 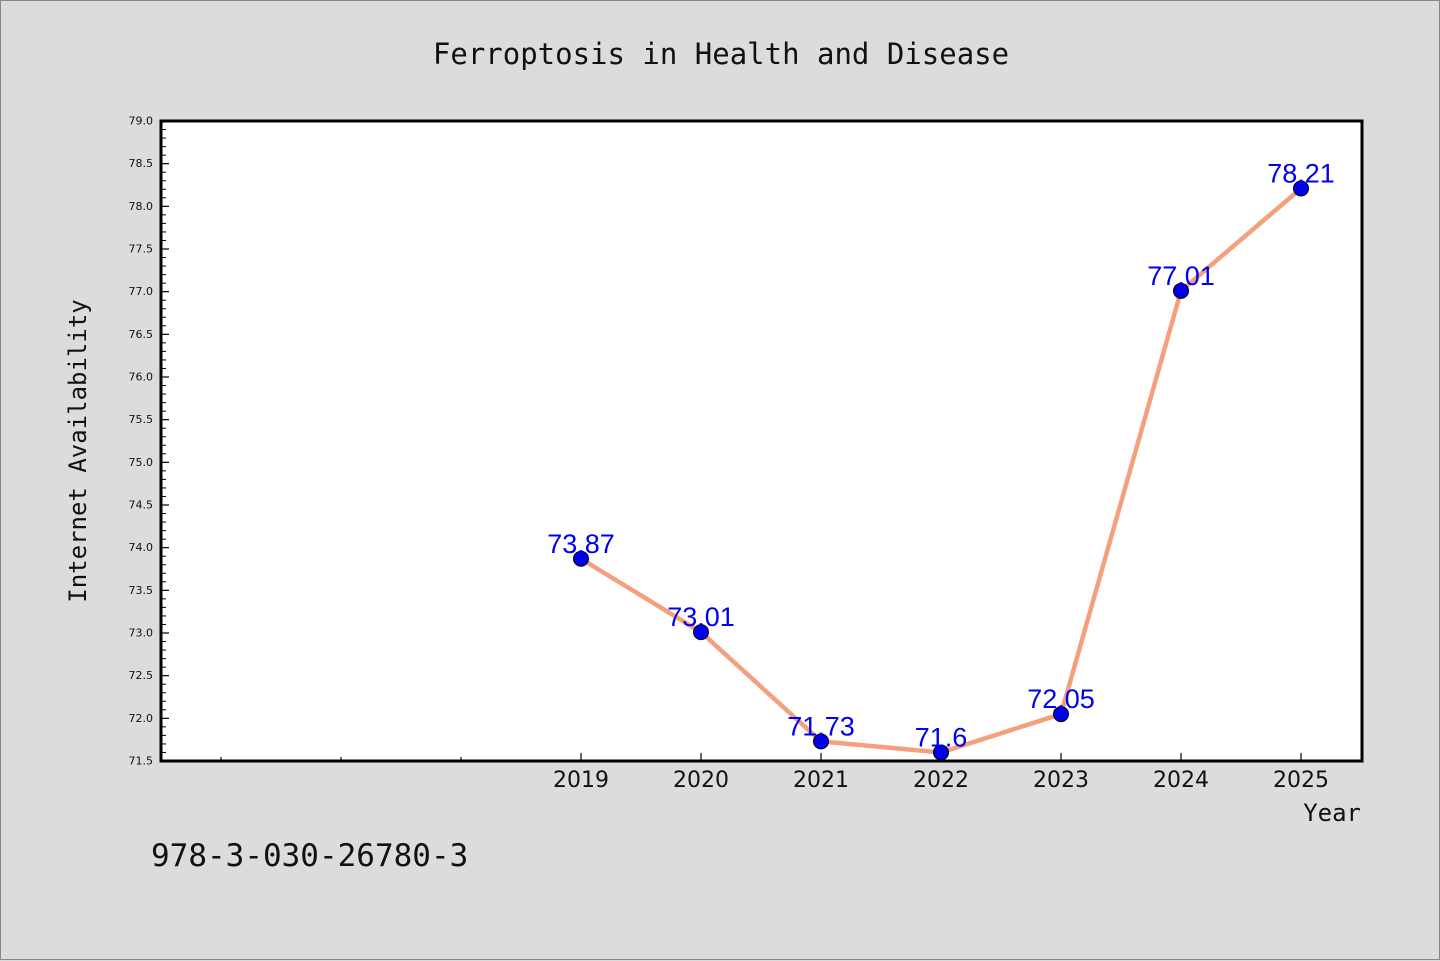 What do you see at coordinates (141, 377) in the screenshot?
I see `y-tick-label: 76.0` at bounding box center [141, 377].